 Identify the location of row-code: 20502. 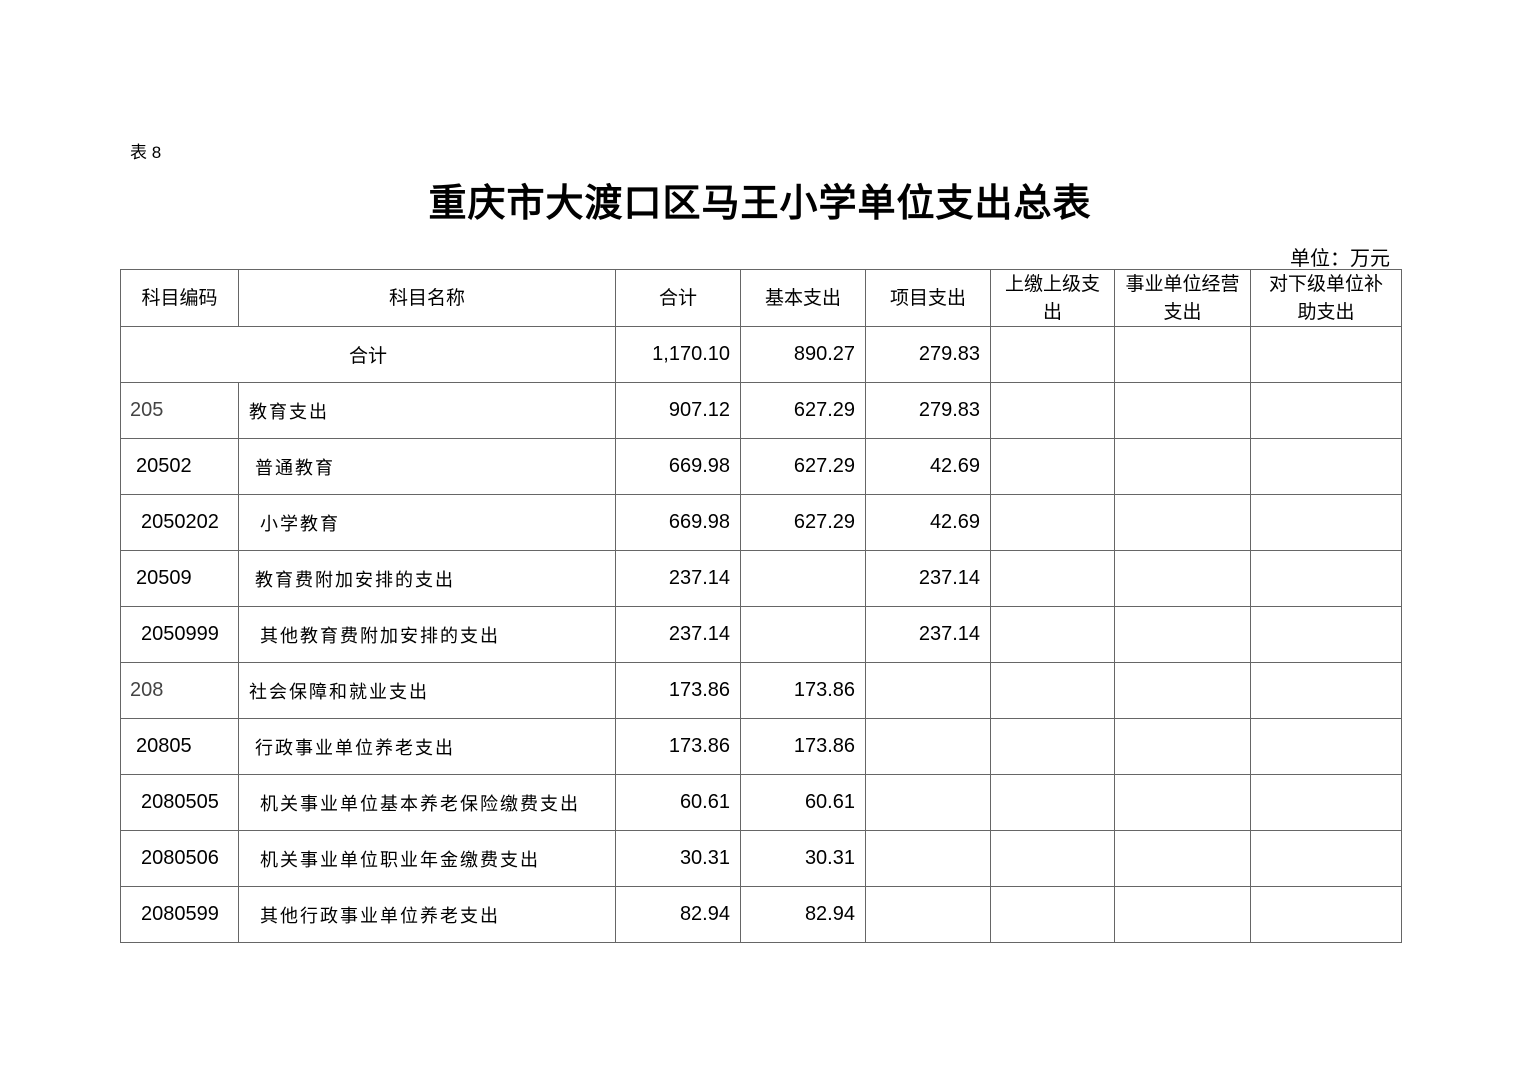
(179, 466).